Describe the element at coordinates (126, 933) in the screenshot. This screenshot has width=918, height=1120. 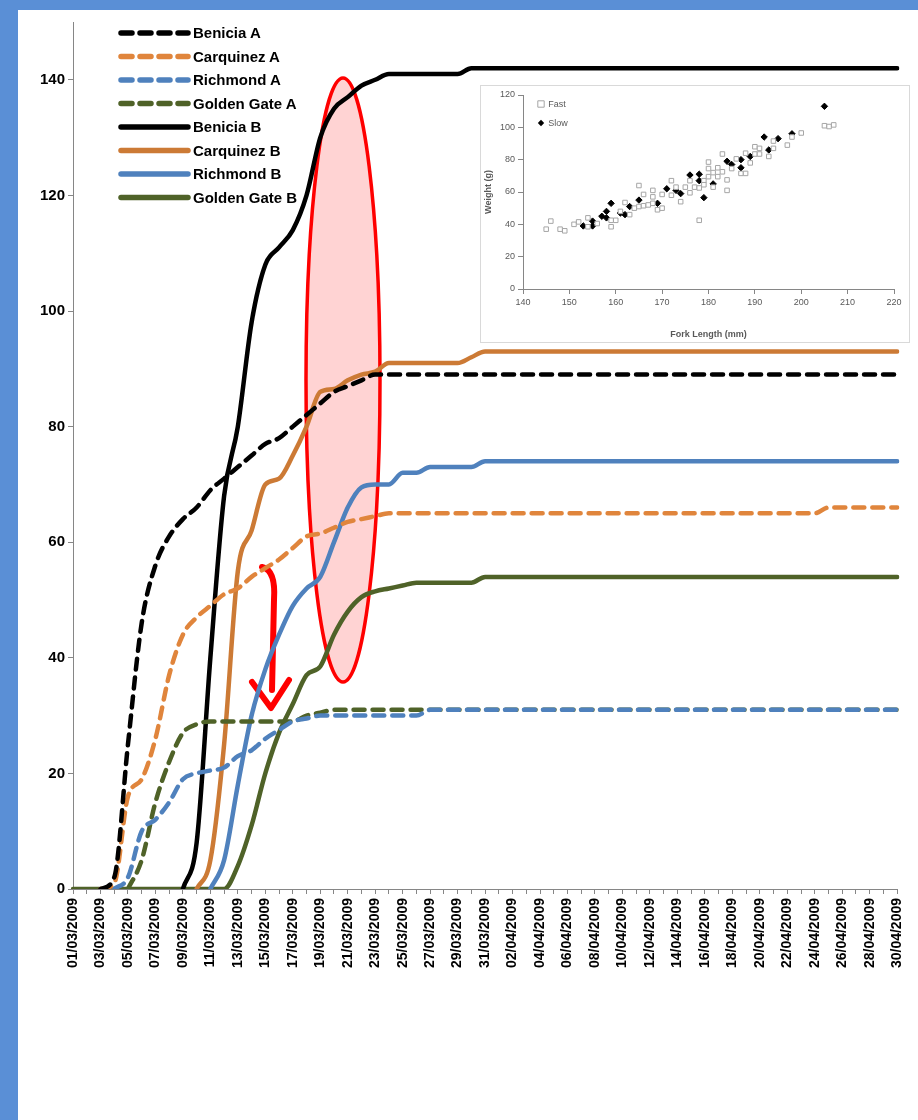
I see `x-tick-label: 05/03/2009` at that location.